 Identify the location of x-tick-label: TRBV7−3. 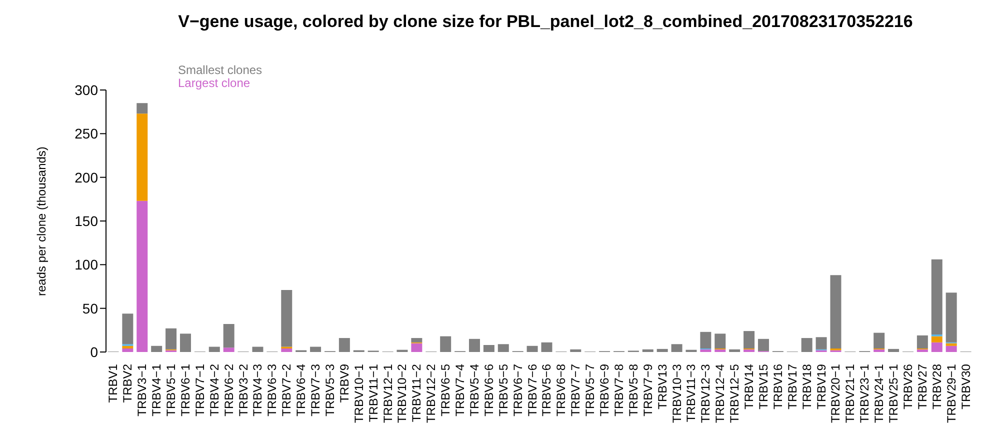
(315, 390).